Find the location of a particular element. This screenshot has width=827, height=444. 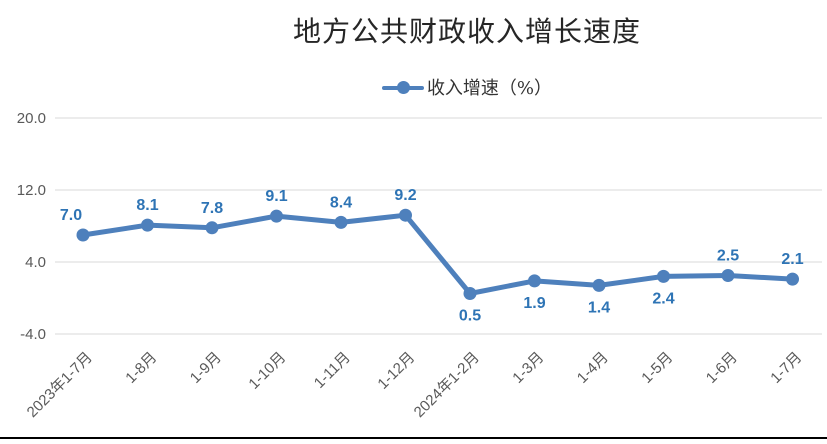

x-axis-label: 2023年1-7月 is located at coordinates (60, 385).